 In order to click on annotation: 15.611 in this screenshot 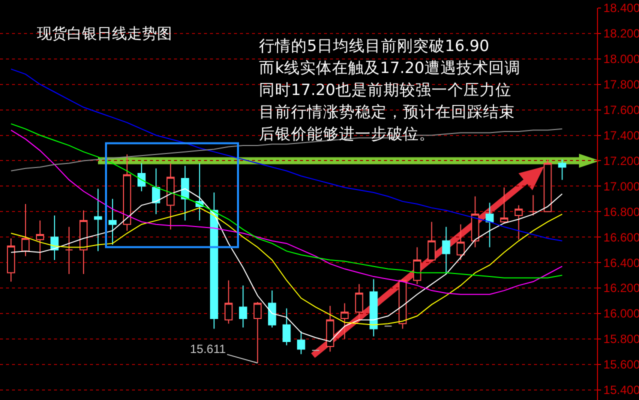, I will do `click(208, 349)`.